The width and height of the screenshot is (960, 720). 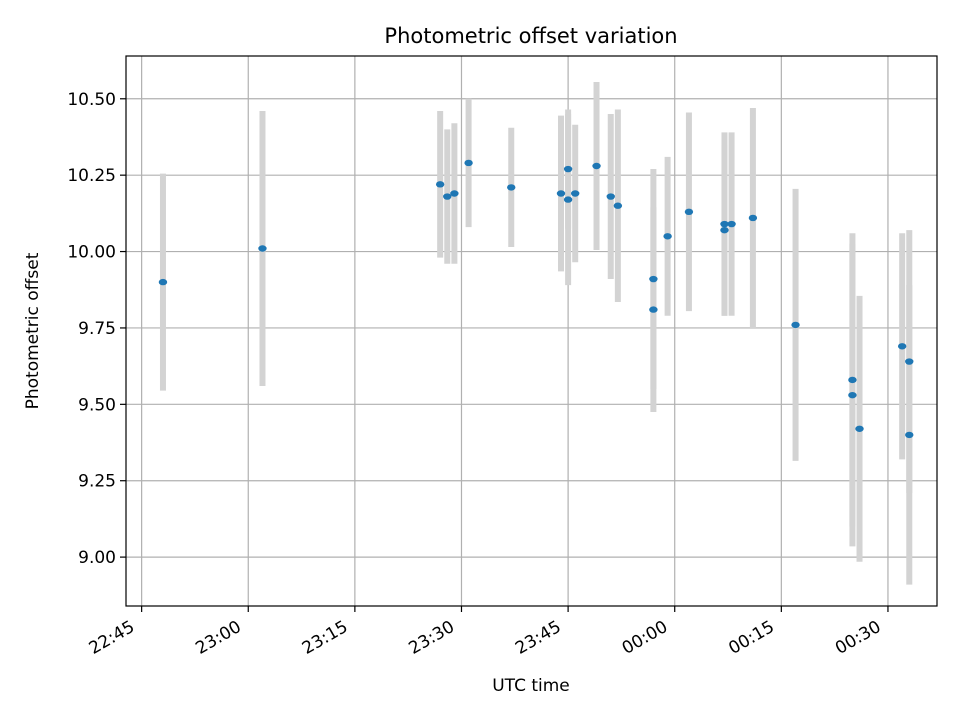 I want to click on y-tick-label: 9.00, so click(x=97, y=558).